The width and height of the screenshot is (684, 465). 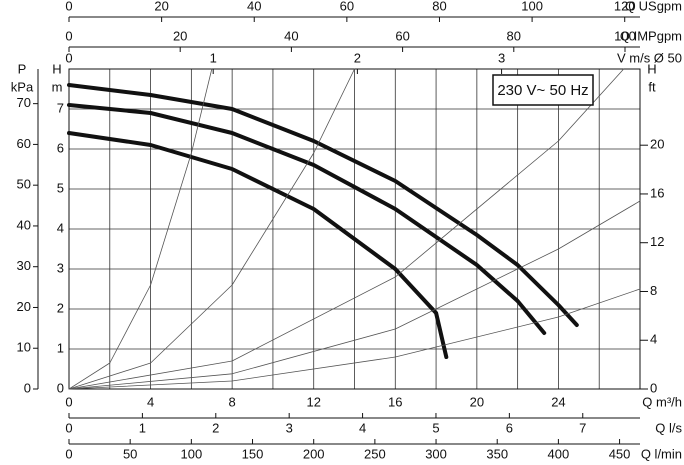 I want to click on x-tick-label: 0, so click(x=68, y=401).